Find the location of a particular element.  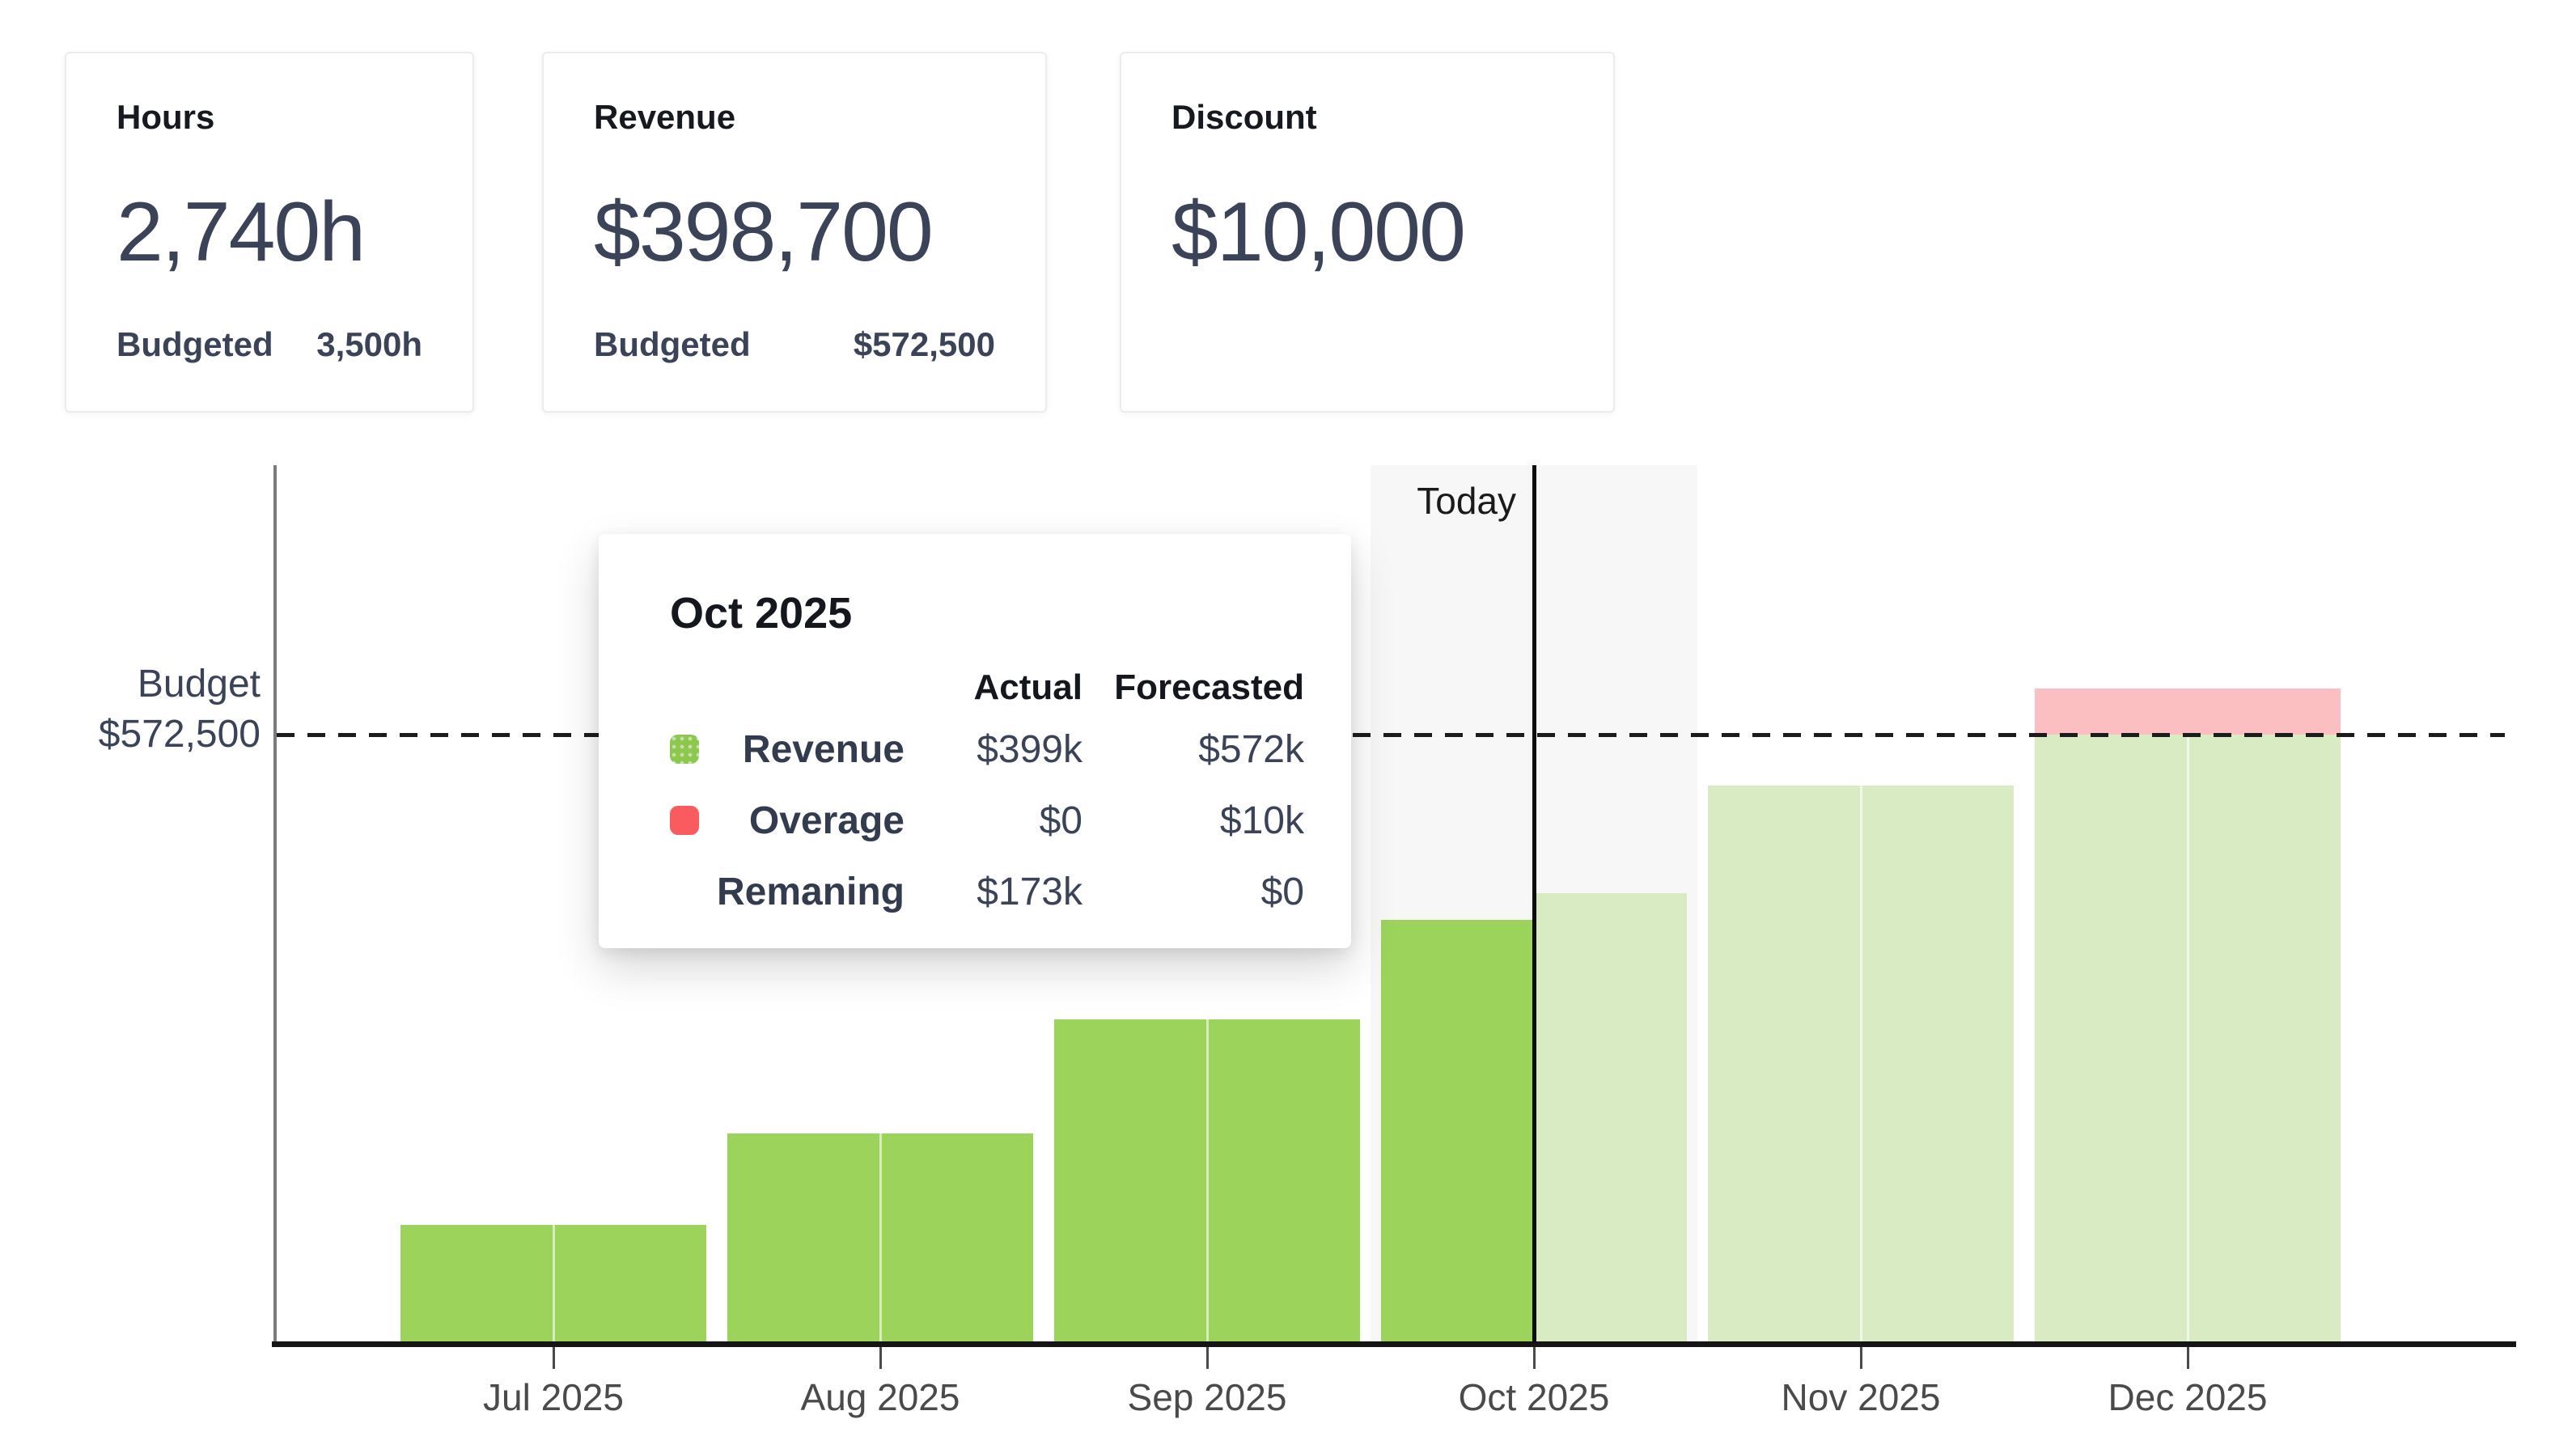

bar-oct-2025-forecast is located at coordinates (1611, 1119).